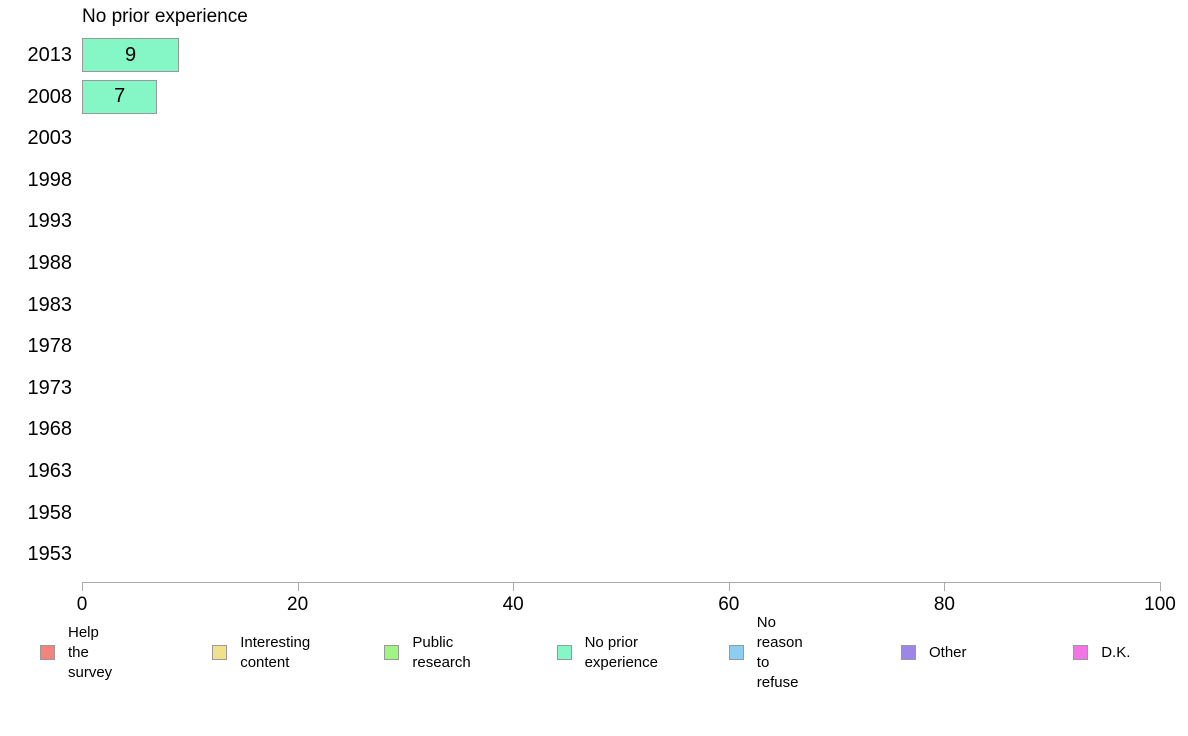 The width and height of the screenshot is (1188, 736). I want to click on x-axis-line, so click(621, 582).